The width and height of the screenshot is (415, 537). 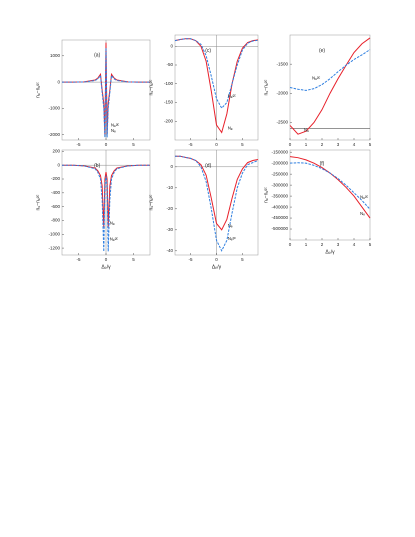 I want to click on panel-label: (b), so click(x=97, y=166).